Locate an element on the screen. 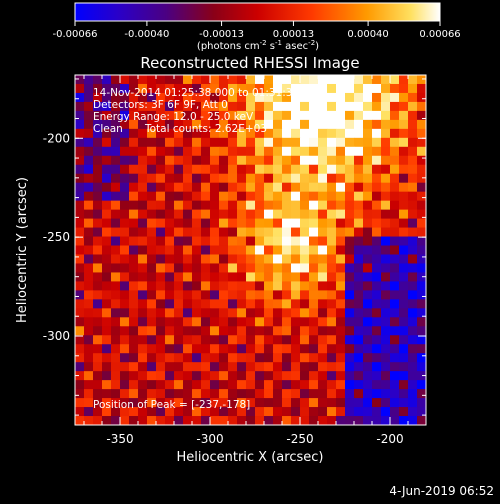 The height and width of the screenshot is (504, 500). annotation-counts: Total counts: 2.62E+03 is located at coordinates (205, 129).